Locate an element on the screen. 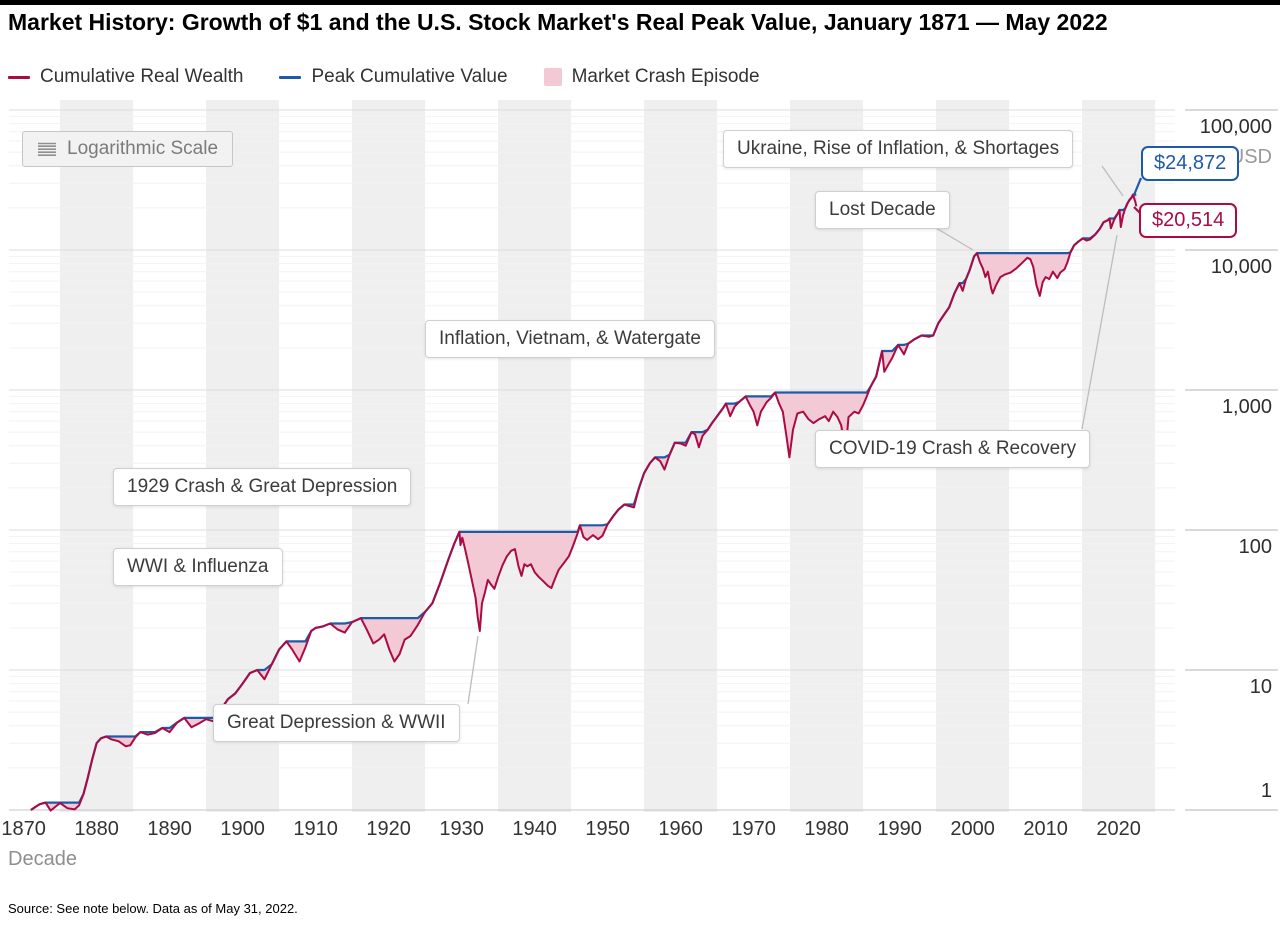  x-tick-label: 1880 is located at coordinates (96, 829).